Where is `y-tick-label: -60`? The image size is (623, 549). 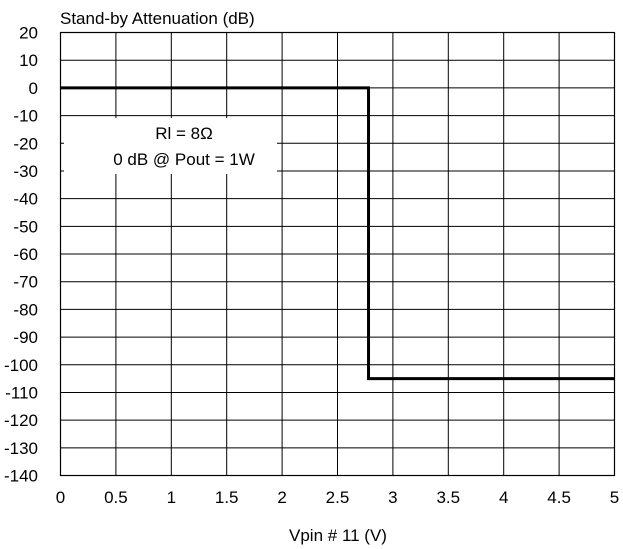 y-tick-label: -60 is located at coordinates (25, 254).